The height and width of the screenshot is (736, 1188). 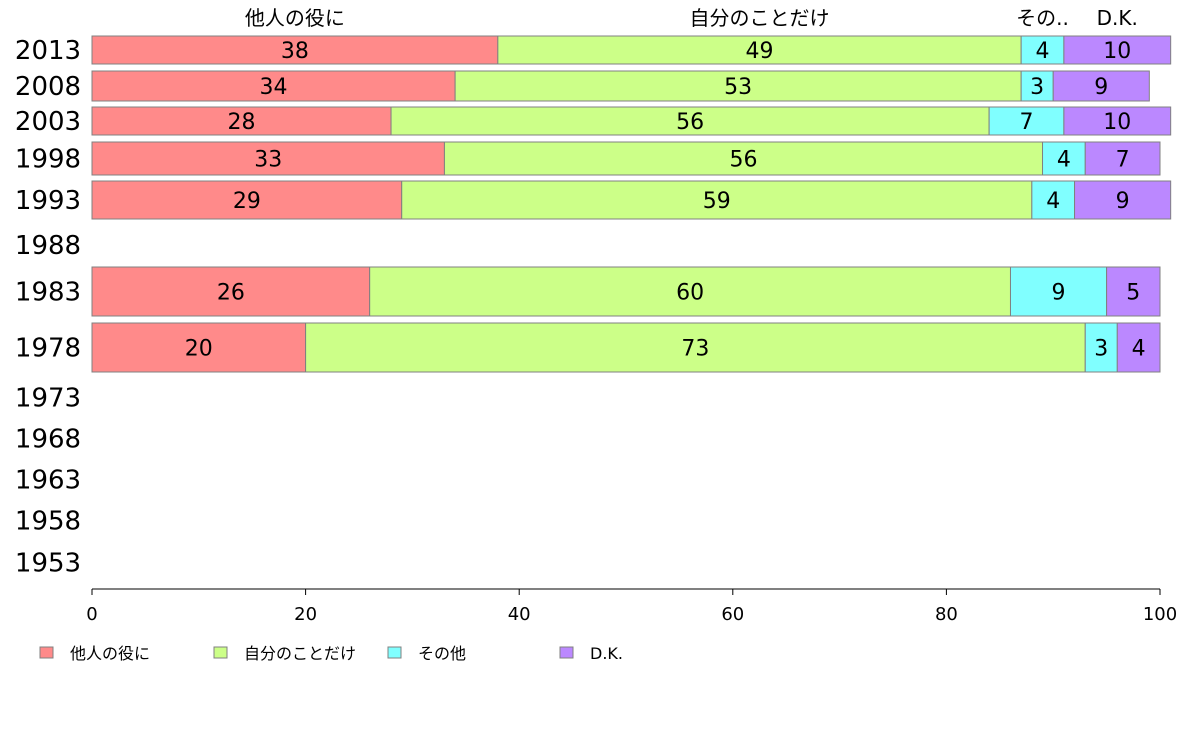 I want to click on legend-label: その他, so click(x=442, y=653).